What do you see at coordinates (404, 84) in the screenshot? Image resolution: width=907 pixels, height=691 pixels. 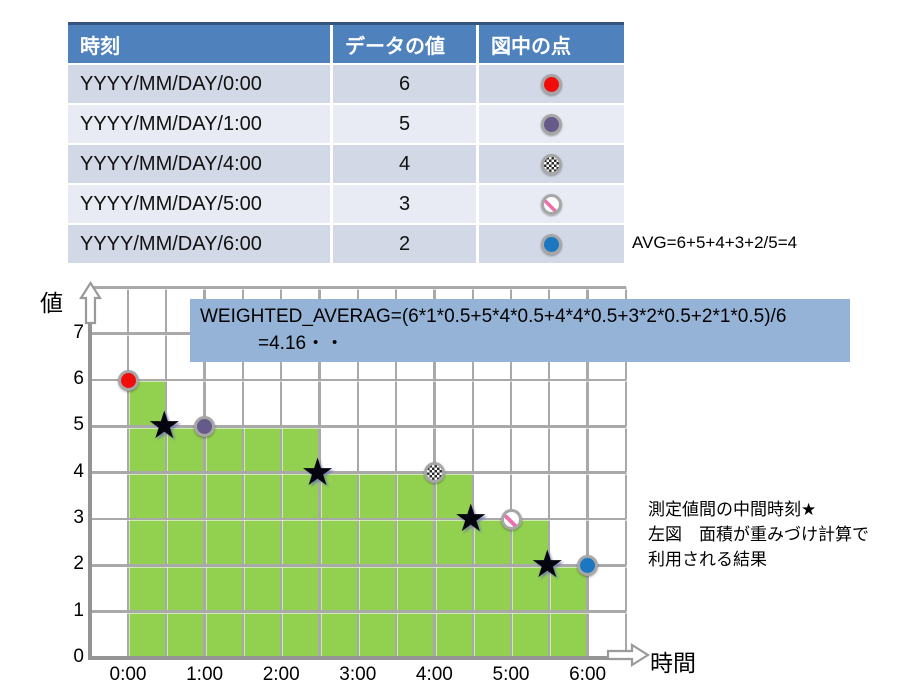 I see `value-cell: 6` at bounding box center [404, 84].